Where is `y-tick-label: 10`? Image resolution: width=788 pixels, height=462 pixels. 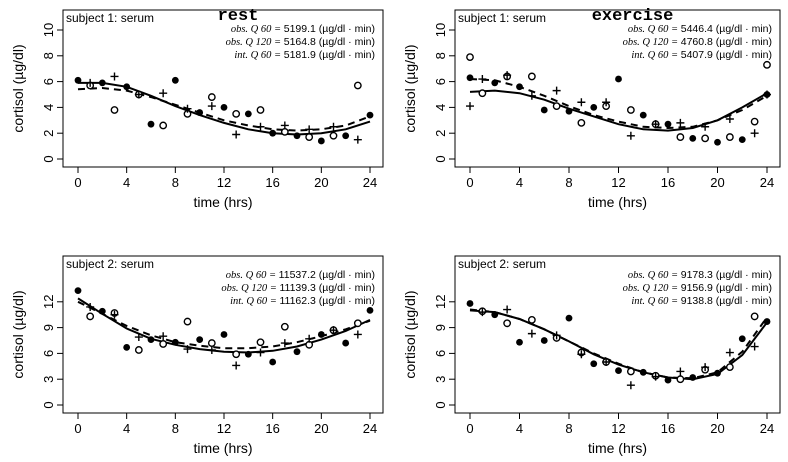 y-tick-label: 10 is located at coordinates (48, 30).